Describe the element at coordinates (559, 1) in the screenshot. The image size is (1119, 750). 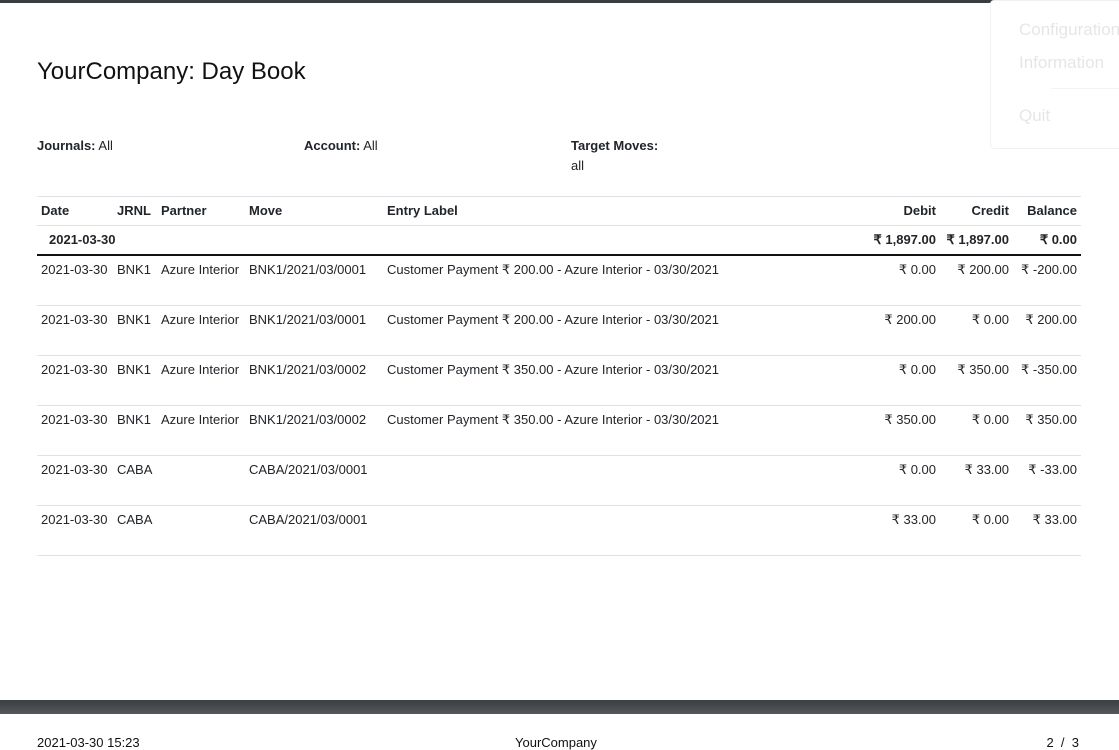
I see `top-bar` at that location.